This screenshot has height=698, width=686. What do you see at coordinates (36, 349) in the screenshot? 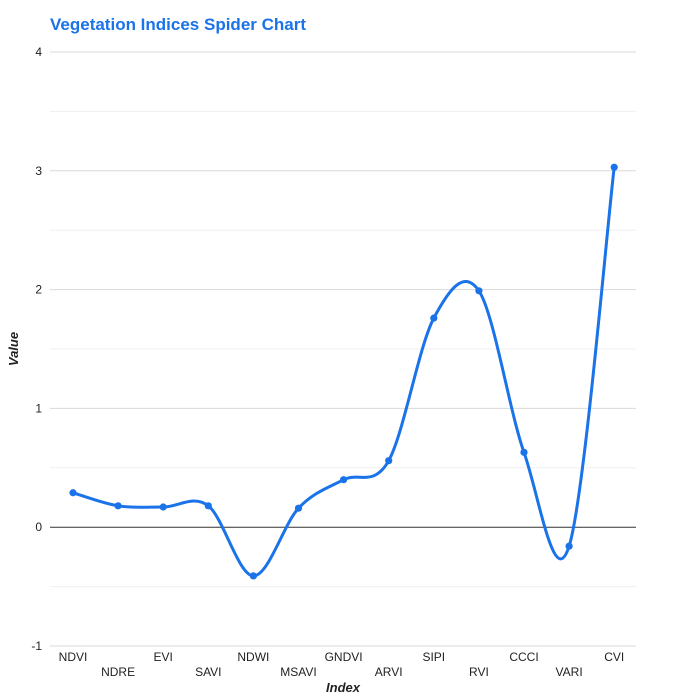
I see `y-axis-ticks: -1 0 1 2 3 4` at bounding box center [36, 349].